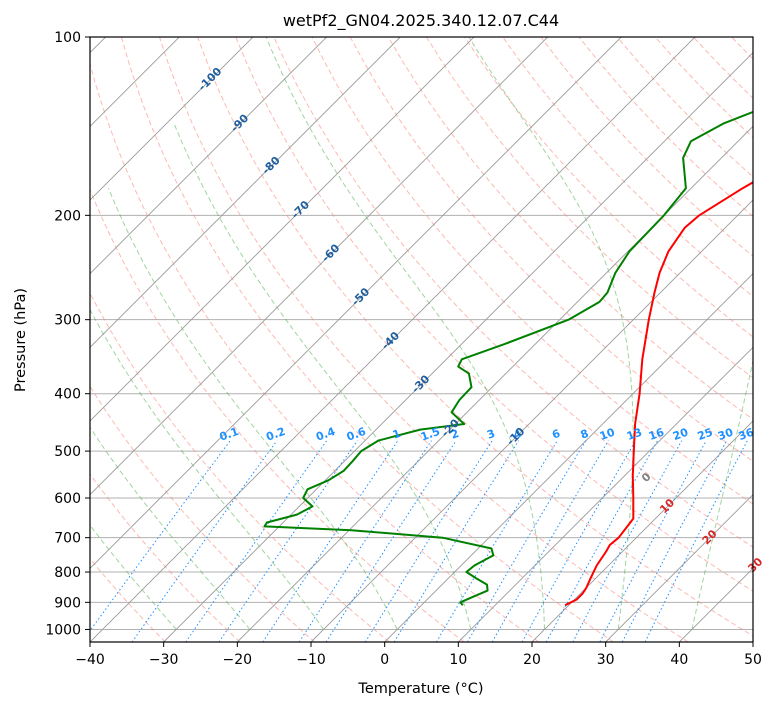  What do you see at coordinates (705, 434) in the screenshot?
I see `mixing-ratio-label: 25` at bounding box center [705, 434].